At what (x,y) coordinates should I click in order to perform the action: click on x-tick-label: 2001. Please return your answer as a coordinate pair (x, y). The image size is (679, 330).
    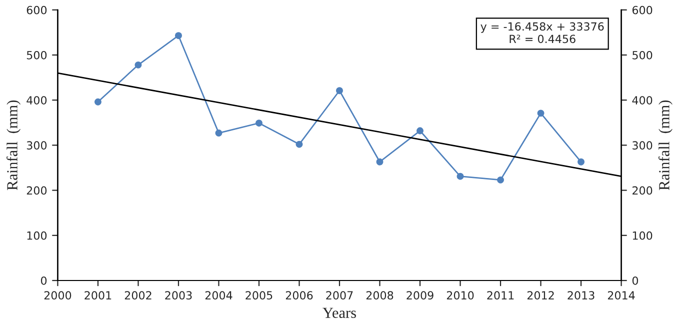
    Looking at the image, I should click on (98, 295).